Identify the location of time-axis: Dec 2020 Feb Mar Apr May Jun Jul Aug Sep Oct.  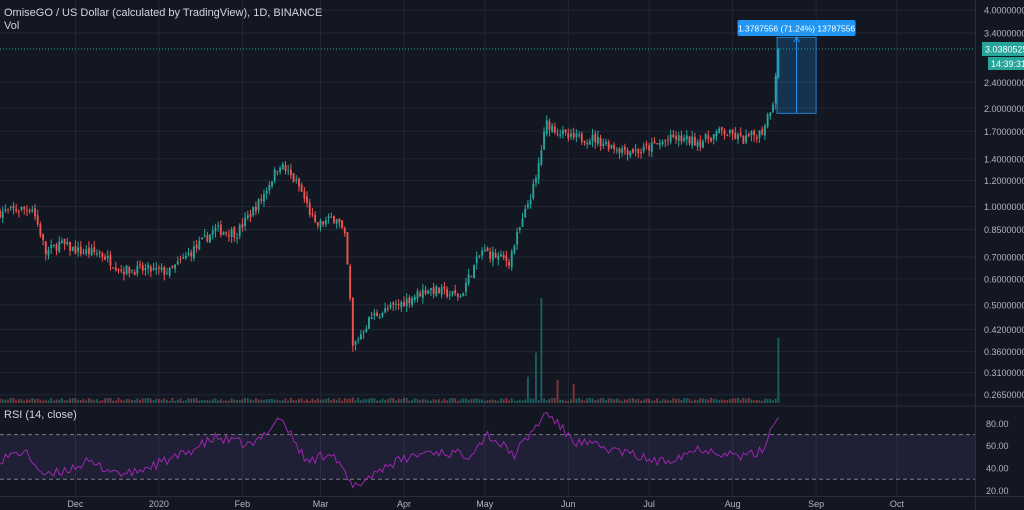
(485, 504).